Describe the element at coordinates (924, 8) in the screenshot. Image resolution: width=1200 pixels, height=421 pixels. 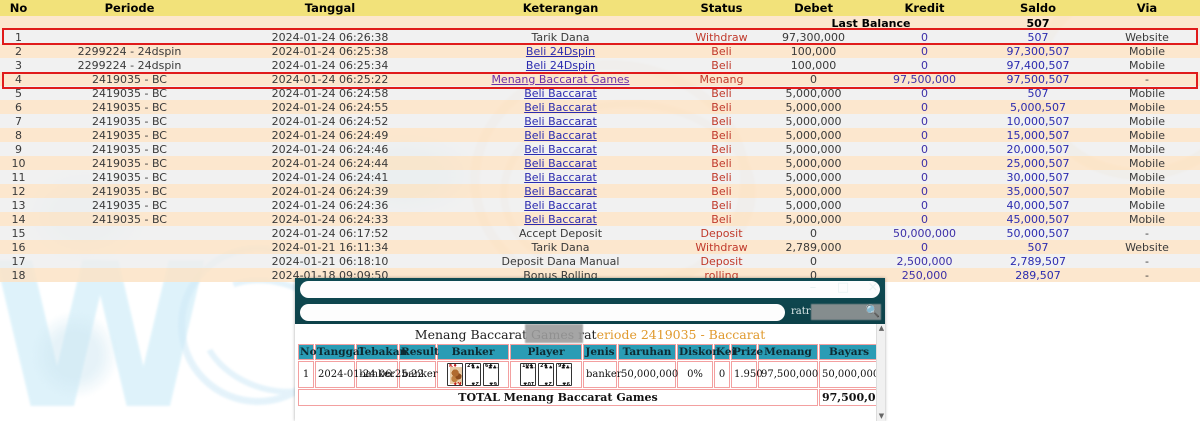
I see `column-header-kredit: Kredit` at that location.